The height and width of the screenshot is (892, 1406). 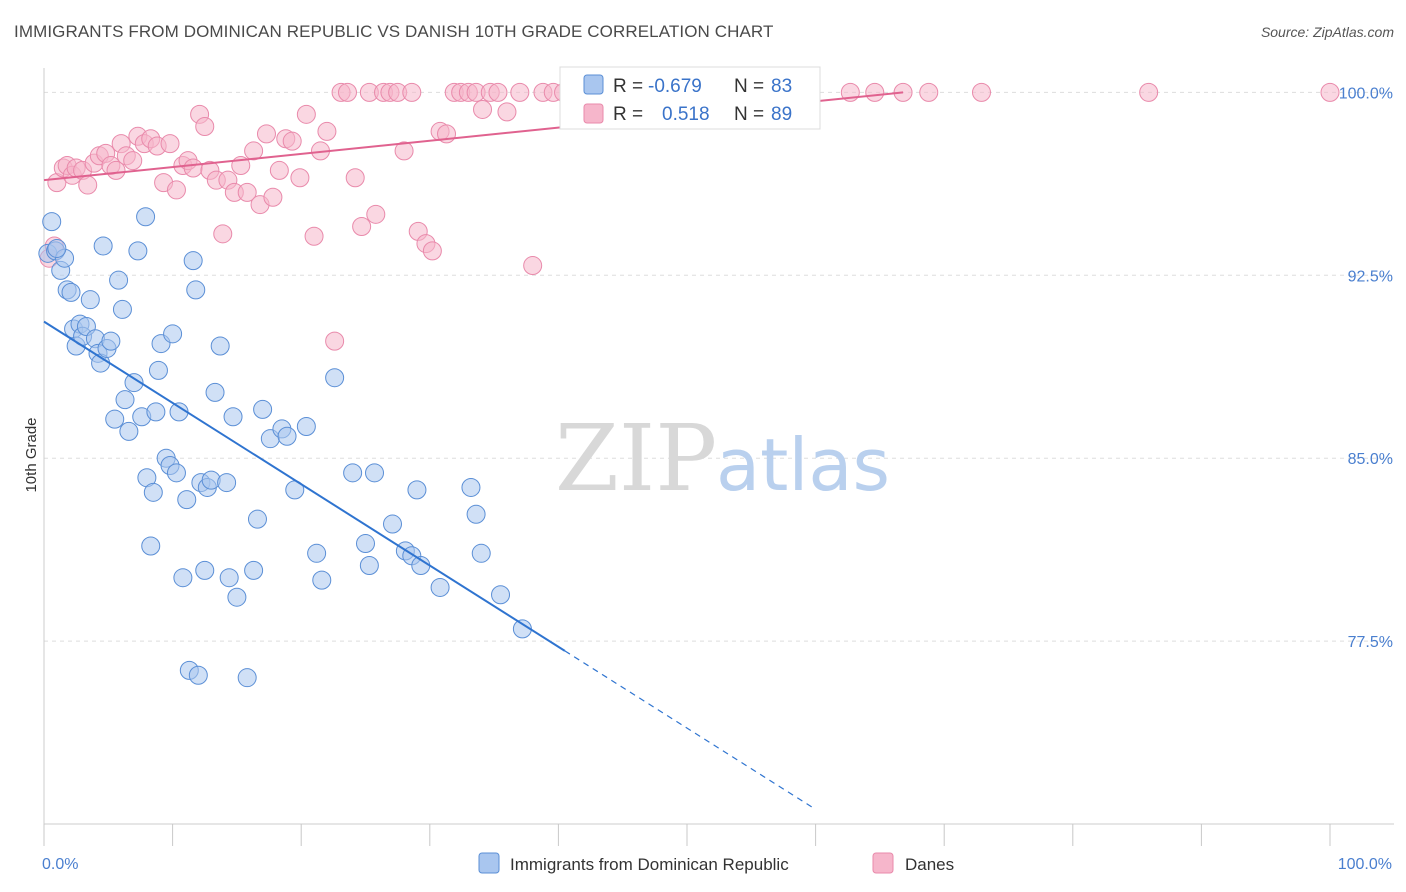 I want to click on y-tick-label: 92.5%, so click(x=1370, y=276).